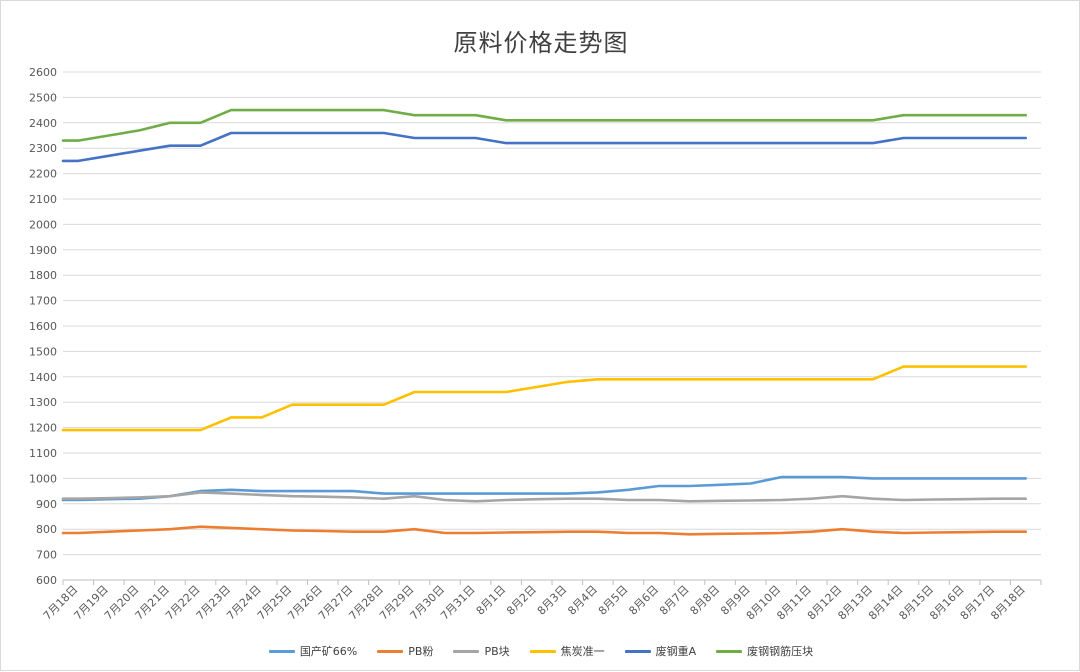 The image size is (1080, 672). I want to click on x-tick-label: 7月31日, so click(458, 603).